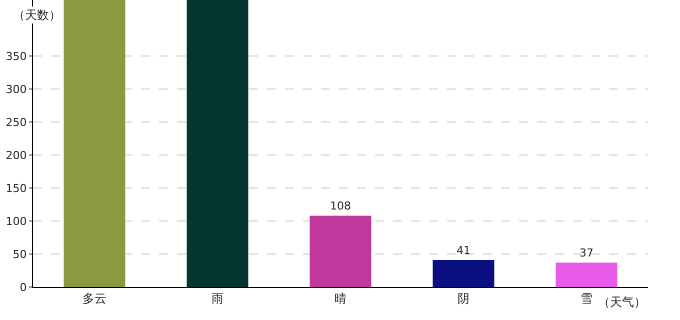  Describe the element at coordinates (16, 155) in the screenshot. I see `y-tick-label: 200` at that location.